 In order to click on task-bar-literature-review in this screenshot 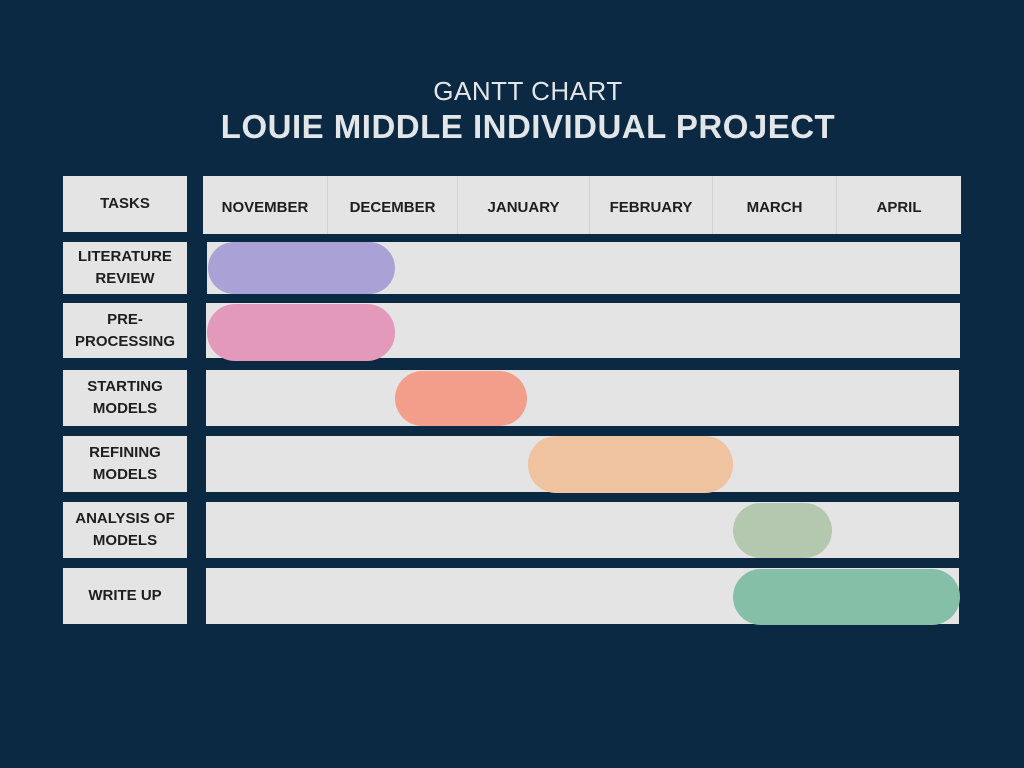, I will do `click(301, 268)`.